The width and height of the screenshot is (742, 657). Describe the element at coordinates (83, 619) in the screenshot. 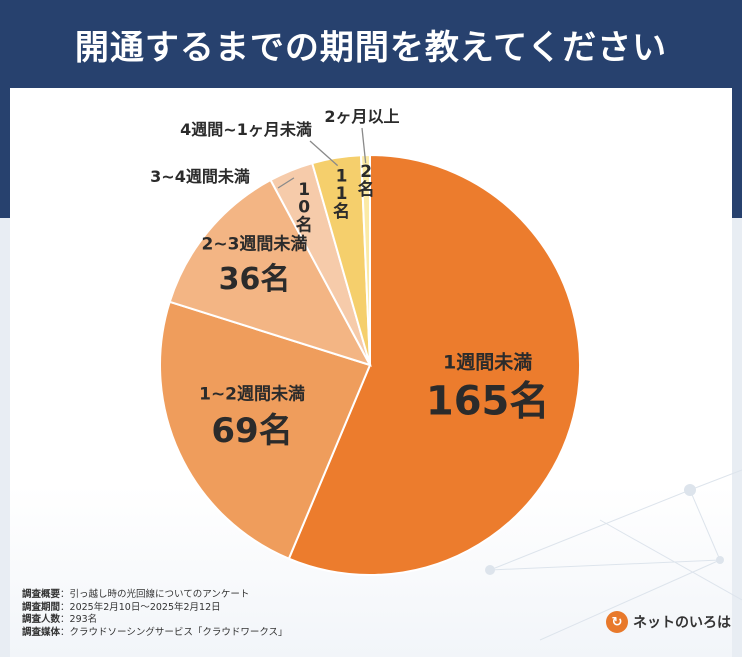

I see `footnote-value: 293名` at that location.